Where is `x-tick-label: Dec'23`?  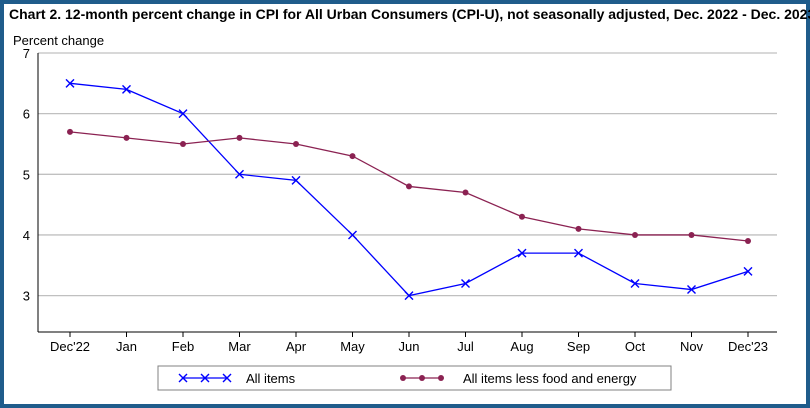
x-tick-label: Dec'23 is located at coordinates (748, 346).